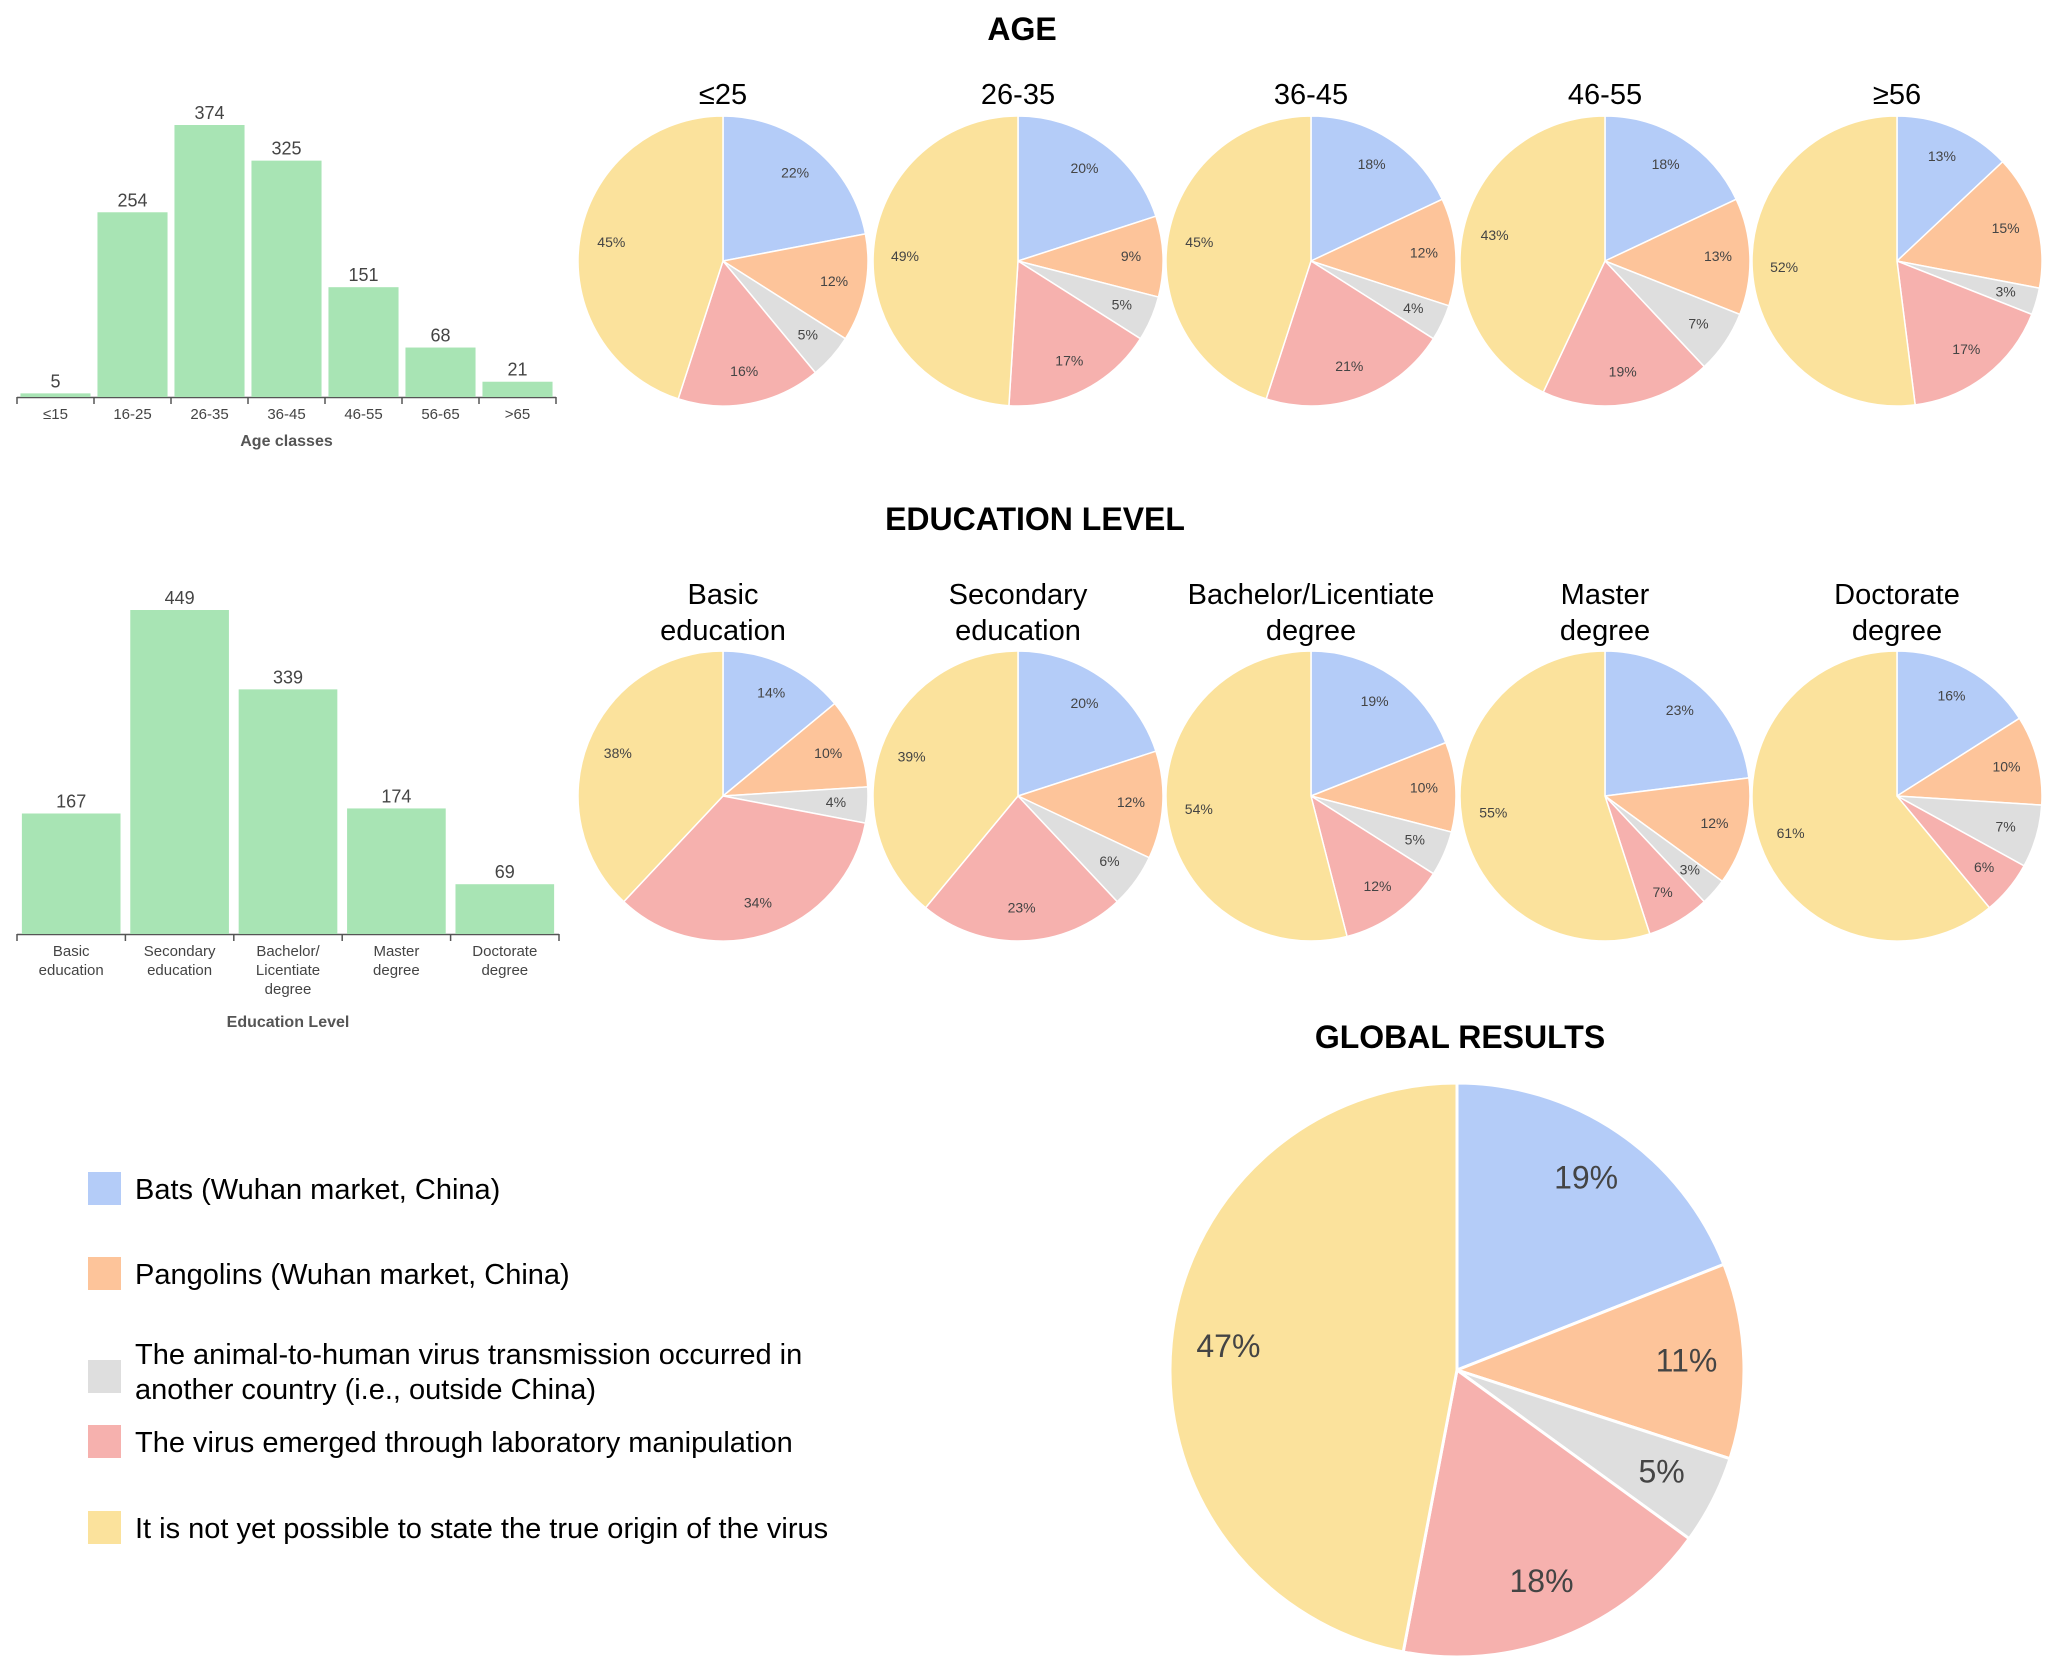 This screenshot has height=1667, width=2052. What do you see at coordinates (288, 989) in the screenshot?
I see `x-tick-label: degree` at bounding box center [288, 989].